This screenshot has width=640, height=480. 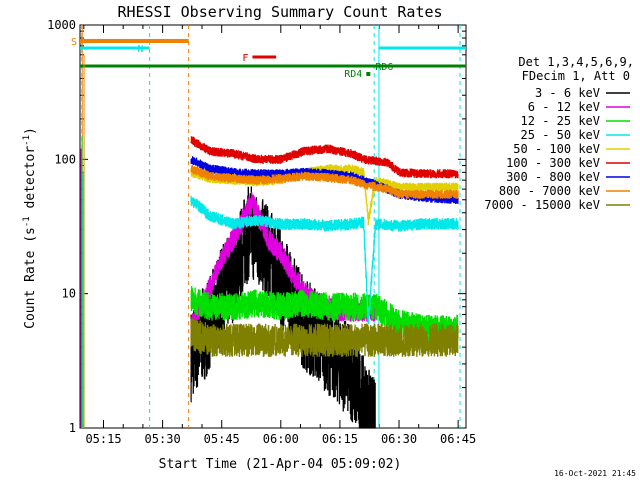 I want to click on flag-bars: S N F RD6 RD4, so click(x=268, y=58).